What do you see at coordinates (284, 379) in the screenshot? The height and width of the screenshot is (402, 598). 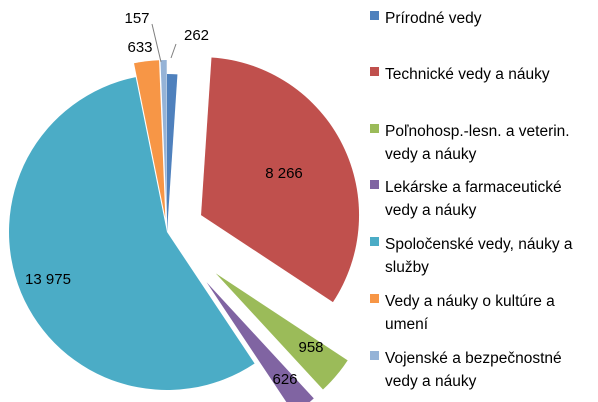 I see `data-label: 626` at bounding box center [284, 379].